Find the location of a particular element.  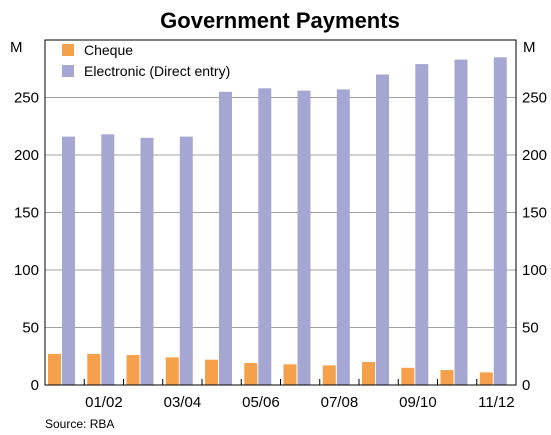

y-tick-label-right: 0 is located at coordinates (526, 385).